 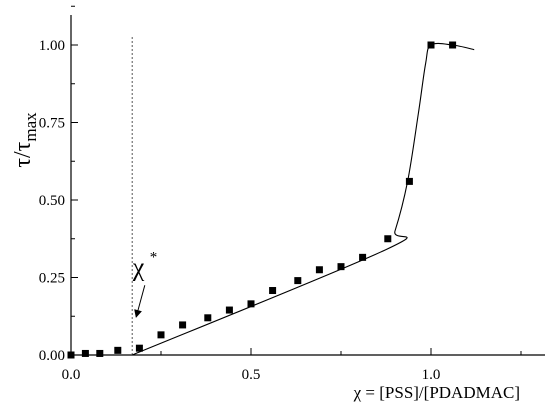 What do you see at coordinates (52, 279) in the screenshot?
I see `y-tick-label: 0.25` at bounding box center [52, 279].